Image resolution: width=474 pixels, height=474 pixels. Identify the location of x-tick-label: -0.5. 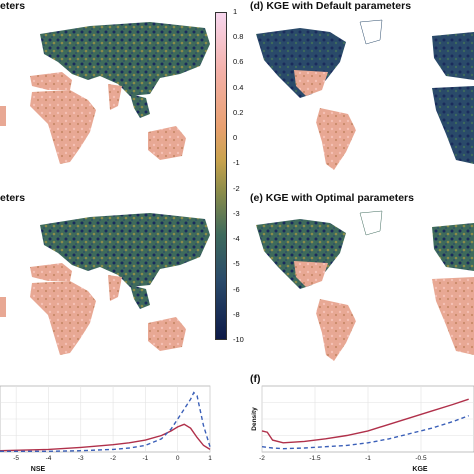
(421, 458).